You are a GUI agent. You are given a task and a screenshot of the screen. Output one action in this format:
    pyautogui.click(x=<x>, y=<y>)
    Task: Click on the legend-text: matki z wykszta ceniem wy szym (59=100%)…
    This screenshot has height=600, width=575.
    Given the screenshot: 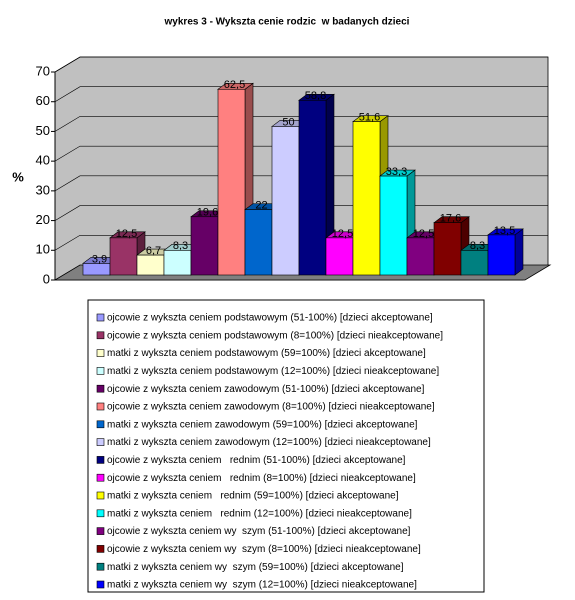 What is the action you would take?
    pyautogui.click(x=255, y=567)
    